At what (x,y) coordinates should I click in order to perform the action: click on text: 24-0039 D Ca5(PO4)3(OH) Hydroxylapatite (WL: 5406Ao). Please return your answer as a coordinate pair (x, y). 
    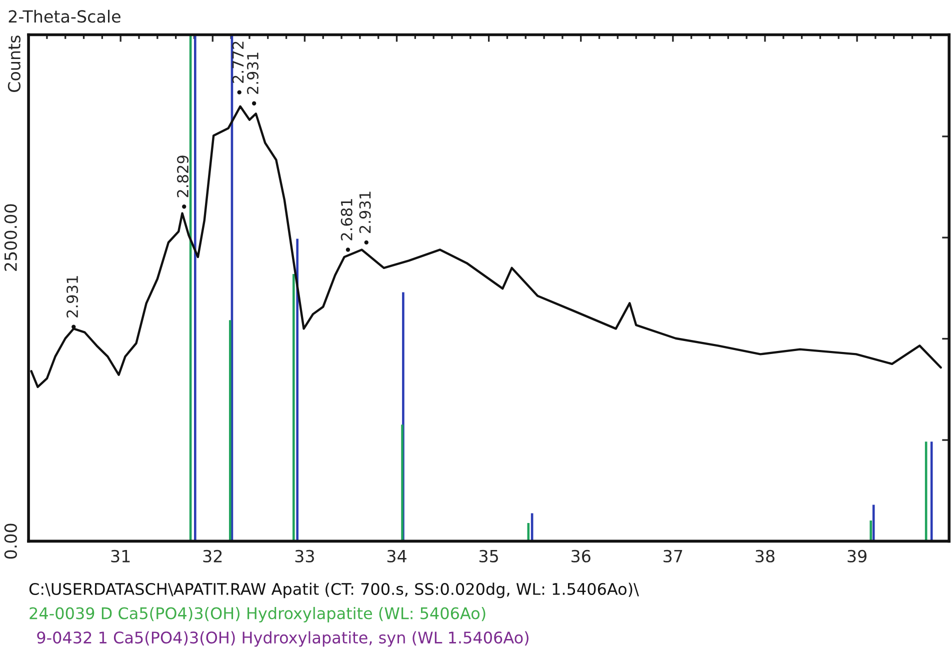
    Looking at the image, I should click on (258, 614).